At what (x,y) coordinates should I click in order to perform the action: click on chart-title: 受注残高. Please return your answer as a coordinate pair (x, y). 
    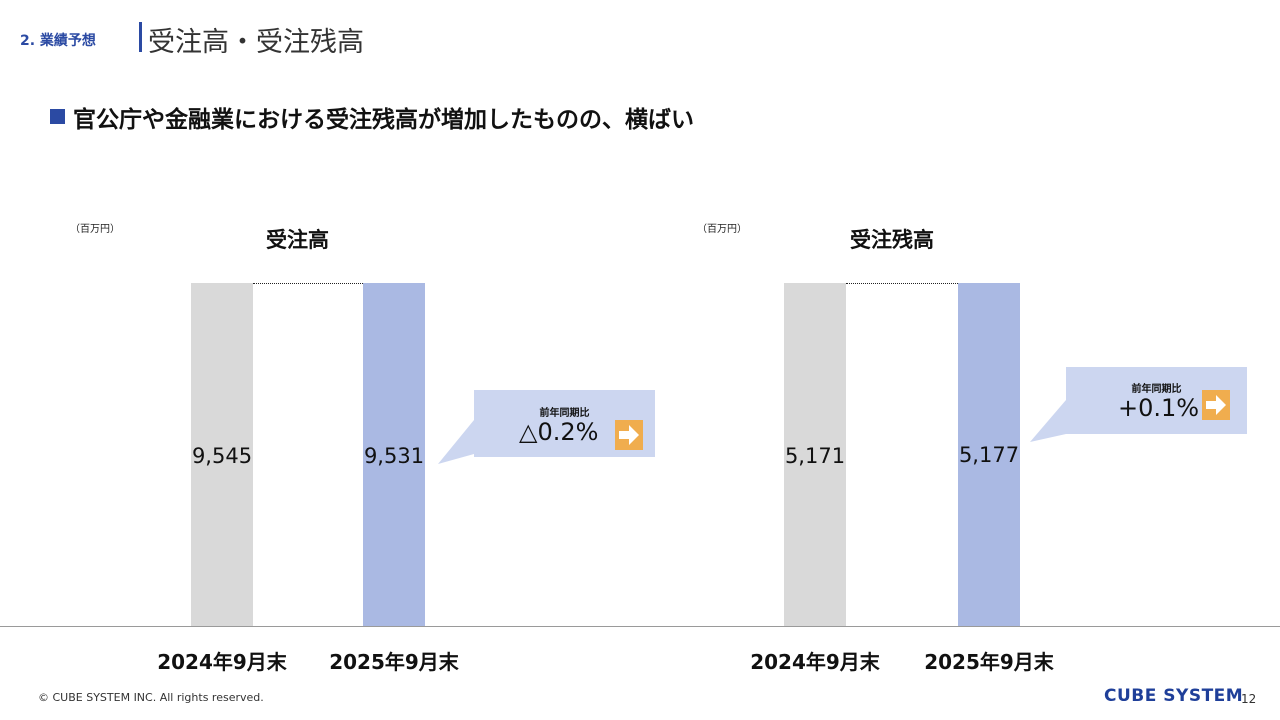
    Looking at the image, I should click on (892, 240).